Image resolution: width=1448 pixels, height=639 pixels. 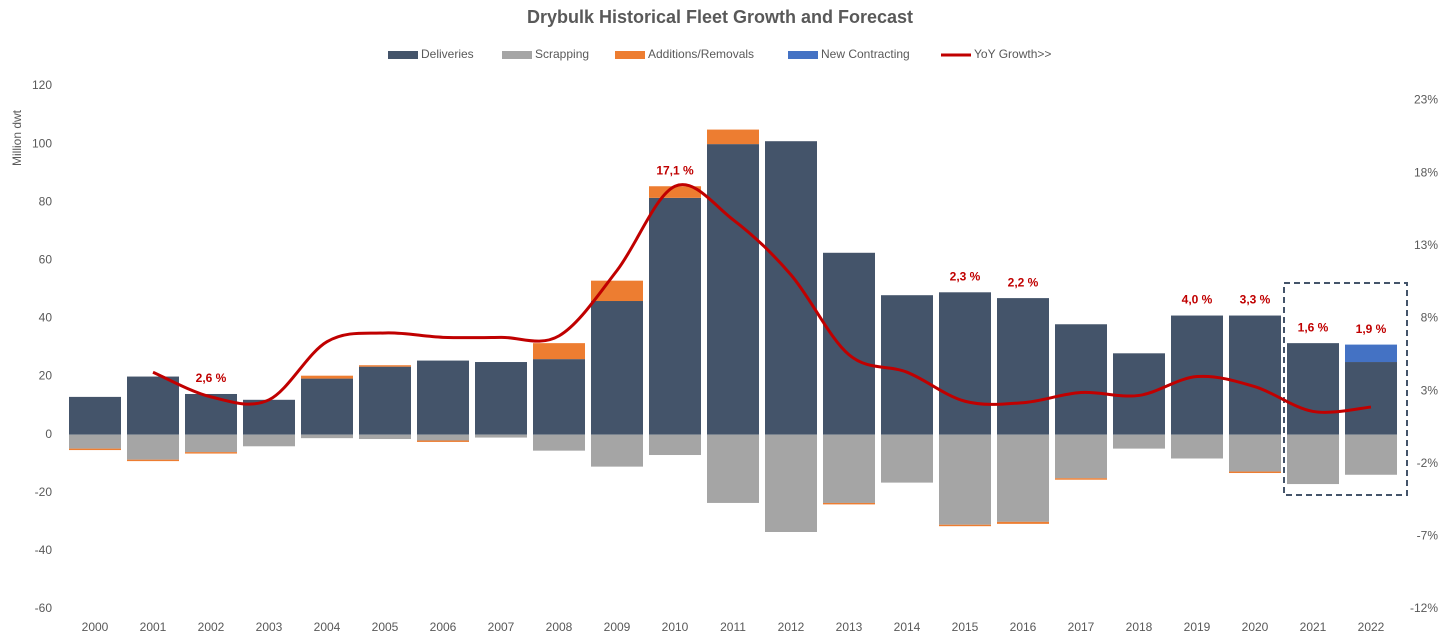 What do you see at coordinates (46, 201) in the screenshot?
I see `y-tick-label: 80` at bounding box center [46, 201].